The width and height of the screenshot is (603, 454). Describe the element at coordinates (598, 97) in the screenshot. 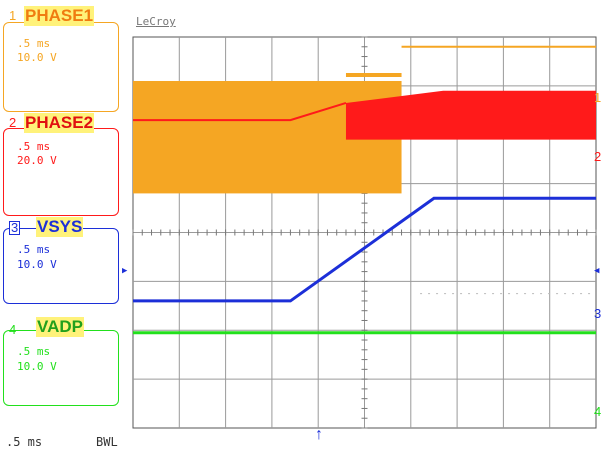

I see `channel-1-marker: 1` at that location.